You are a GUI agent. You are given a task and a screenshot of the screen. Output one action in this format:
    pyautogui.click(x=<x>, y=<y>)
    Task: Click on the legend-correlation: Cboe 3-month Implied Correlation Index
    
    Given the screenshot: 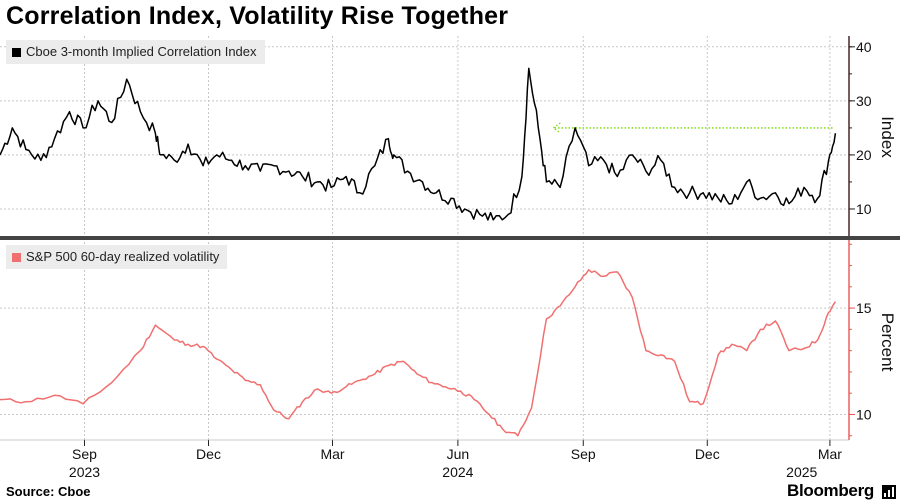 What is the action you would take?
    pyautogui.click(x=135, y=52)
    